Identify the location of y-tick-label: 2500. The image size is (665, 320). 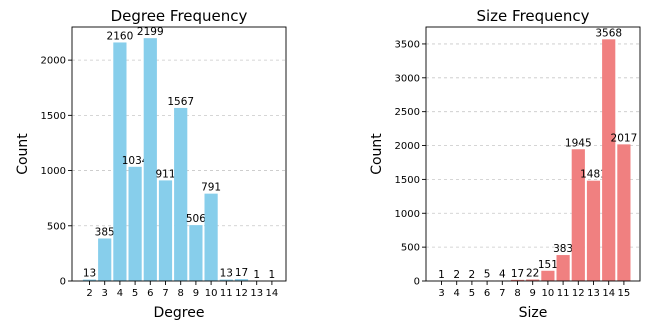
(407, 112).